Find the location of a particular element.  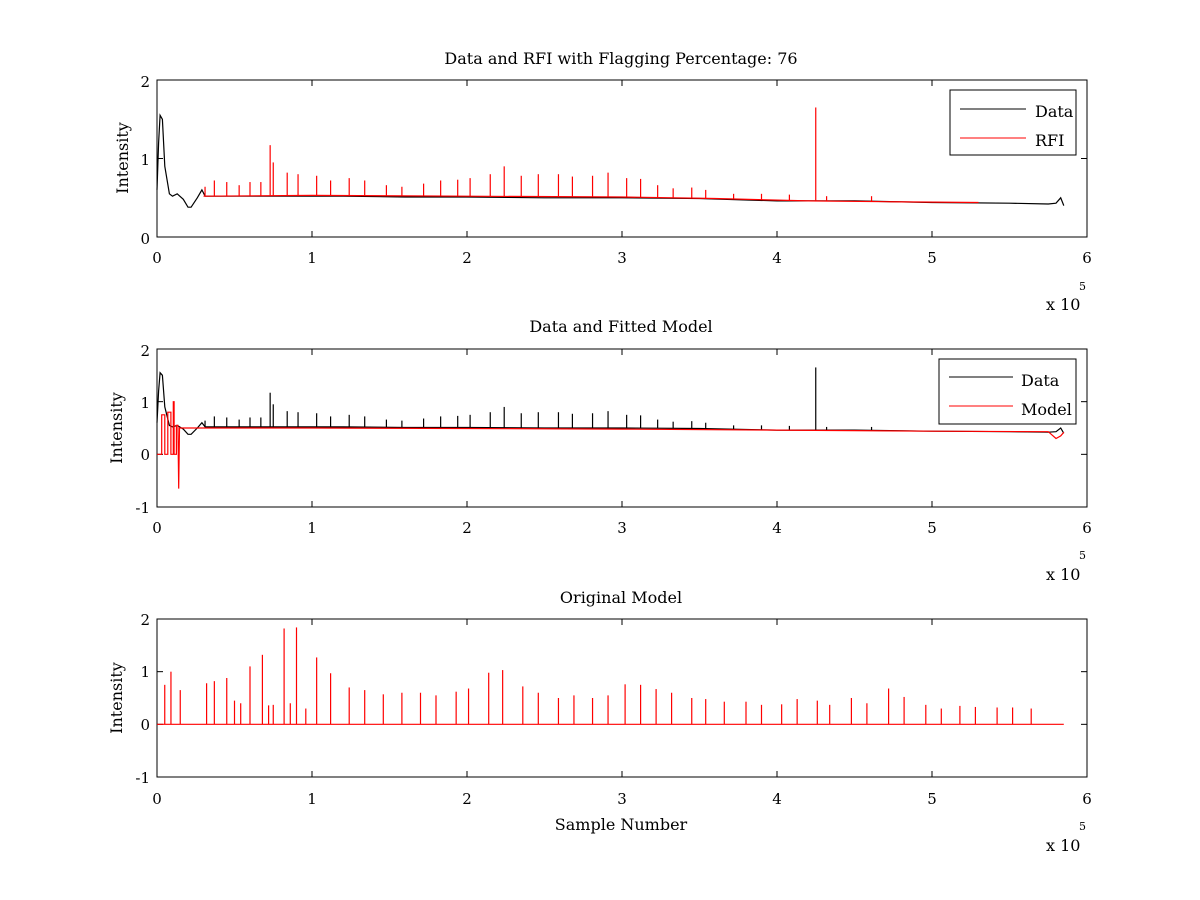

series-model-line is located at coordinates (611, 445).